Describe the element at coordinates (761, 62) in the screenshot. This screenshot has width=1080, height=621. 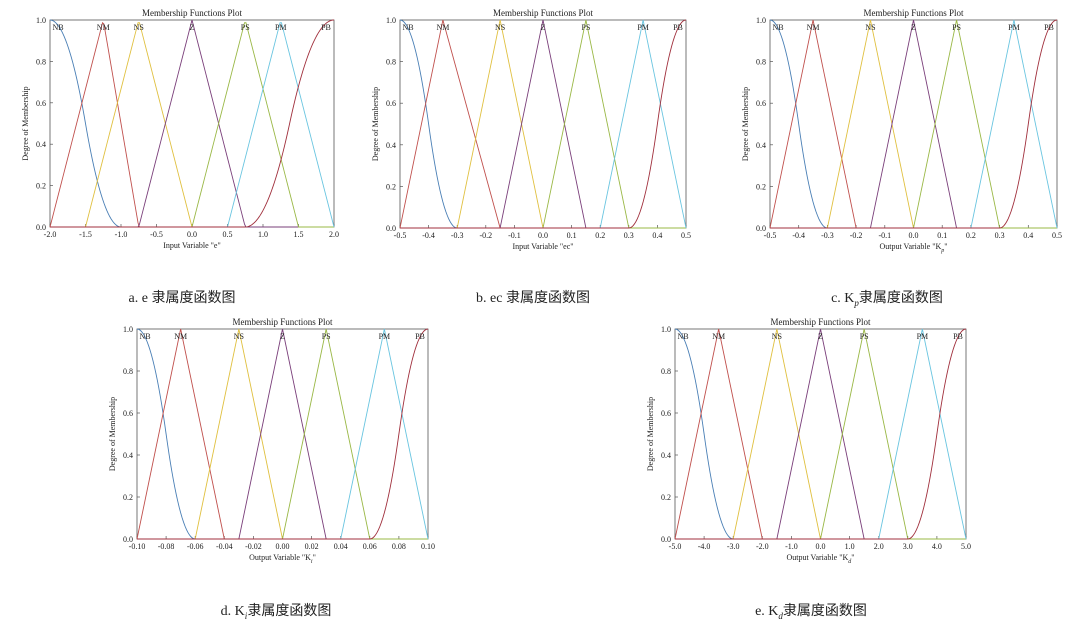
I see `y-tick-label: 0.8` at that location.